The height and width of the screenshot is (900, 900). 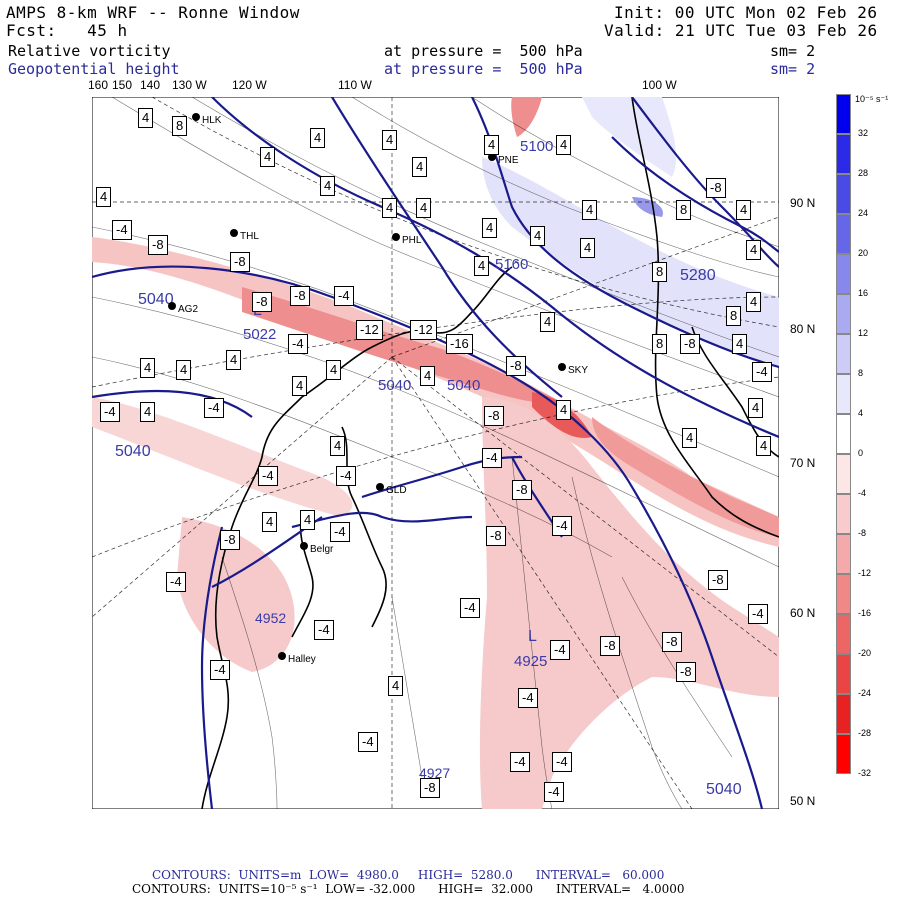 What do you see at coordinates (483, 69) in the screenshot?
I see `field2-level: at pressure = 500 hPa` at bounding box center [483, 69].